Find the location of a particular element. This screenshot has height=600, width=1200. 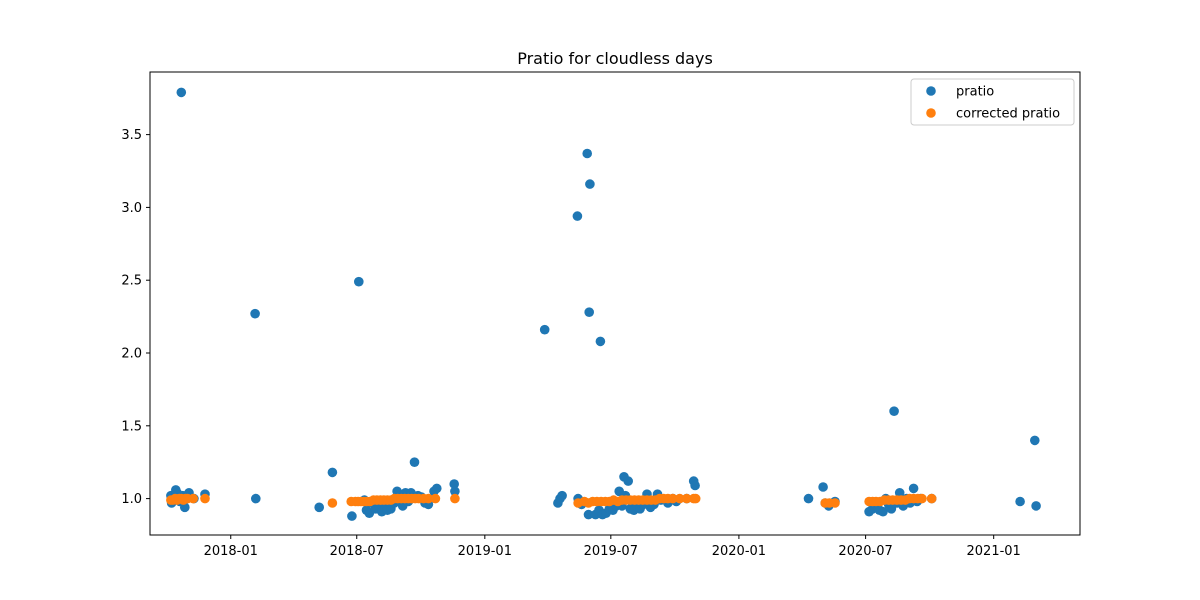

x-tick-label: 2019-07 is located at coordinates (611, 551).